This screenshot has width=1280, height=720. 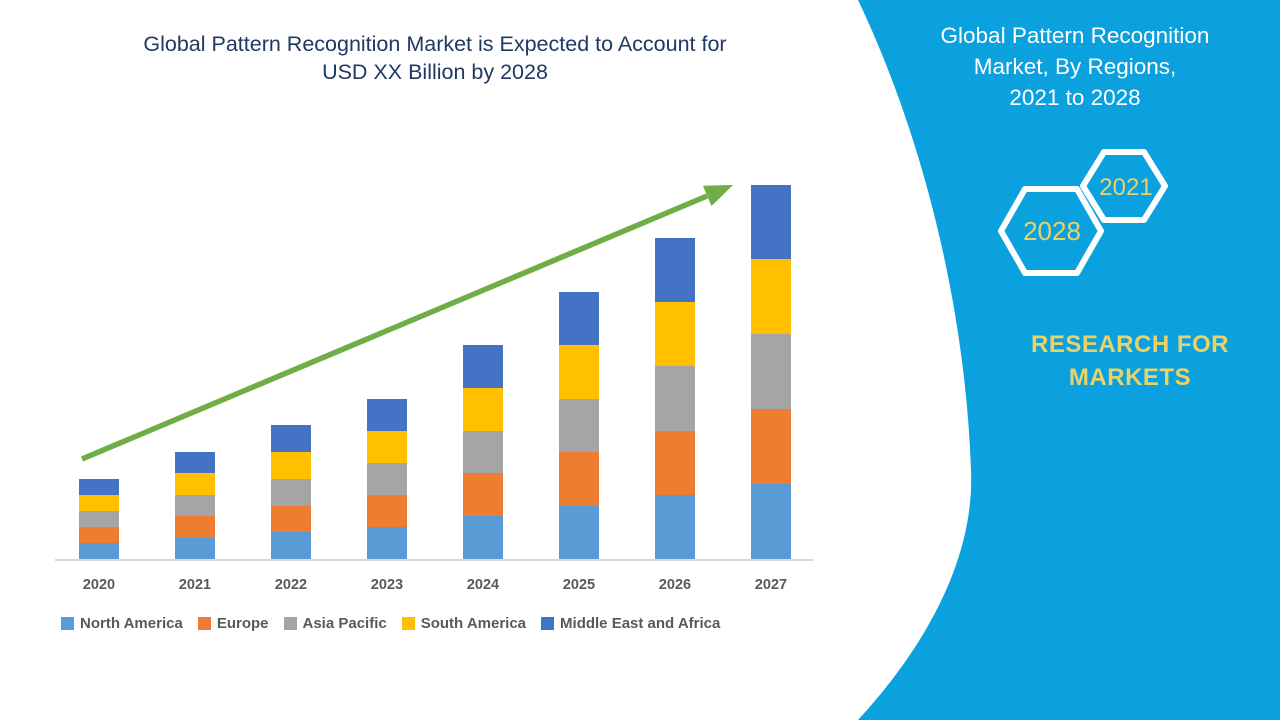 I want to click on bar-2026, so click(x=675, y=398).